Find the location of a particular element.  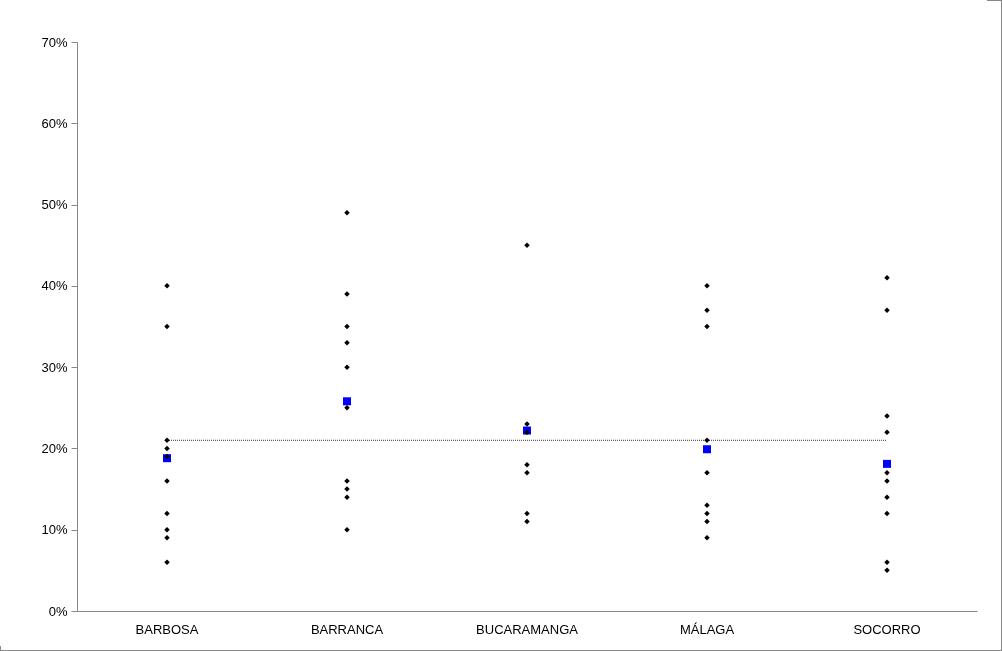

y-tick-label: 0% is located at coordinates (58, 611).